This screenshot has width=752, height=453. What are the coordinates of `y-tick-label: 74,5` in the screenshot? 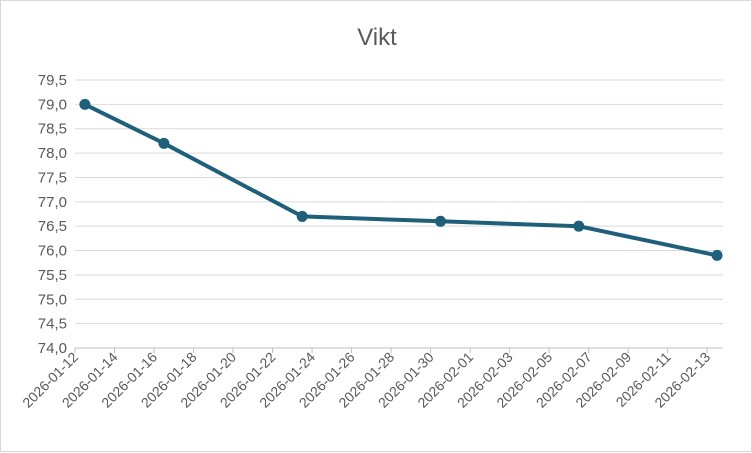 It's located at (52, 324).